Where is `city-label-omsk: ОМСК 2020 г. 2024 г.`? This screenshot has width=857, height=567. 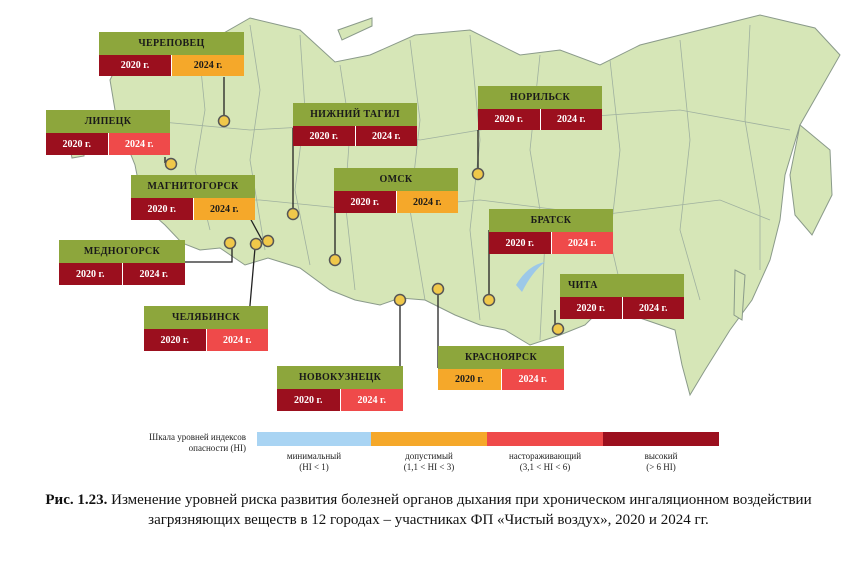
city-label-omsk: ОМСК 2020 г. 2024 г. is located at coordinates (396, 190).